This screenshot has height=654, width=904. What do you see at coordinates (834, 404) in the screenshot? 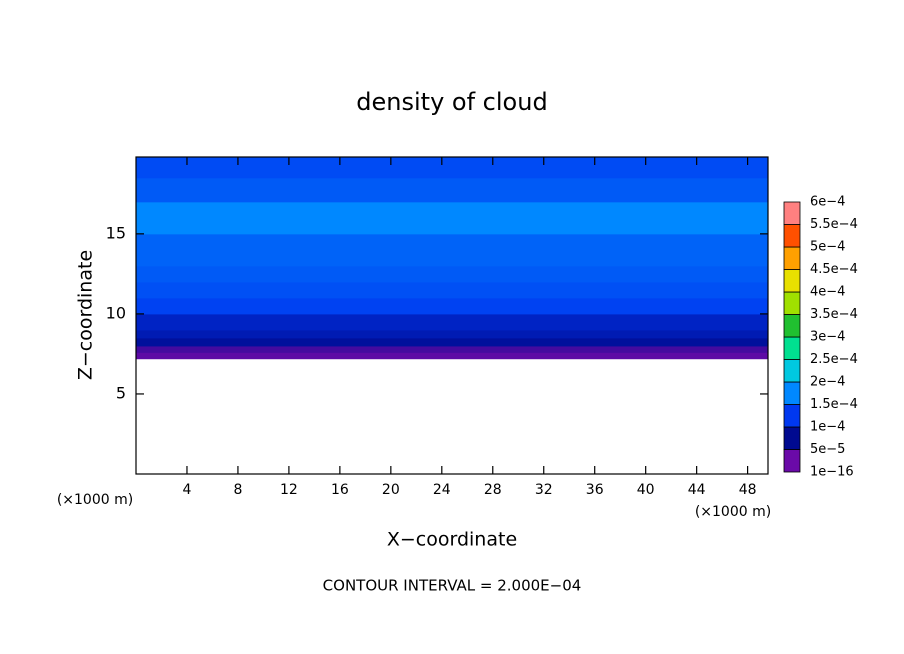
I see `colorbar-label: 1.5e−4` at bounding box center [834, 404].